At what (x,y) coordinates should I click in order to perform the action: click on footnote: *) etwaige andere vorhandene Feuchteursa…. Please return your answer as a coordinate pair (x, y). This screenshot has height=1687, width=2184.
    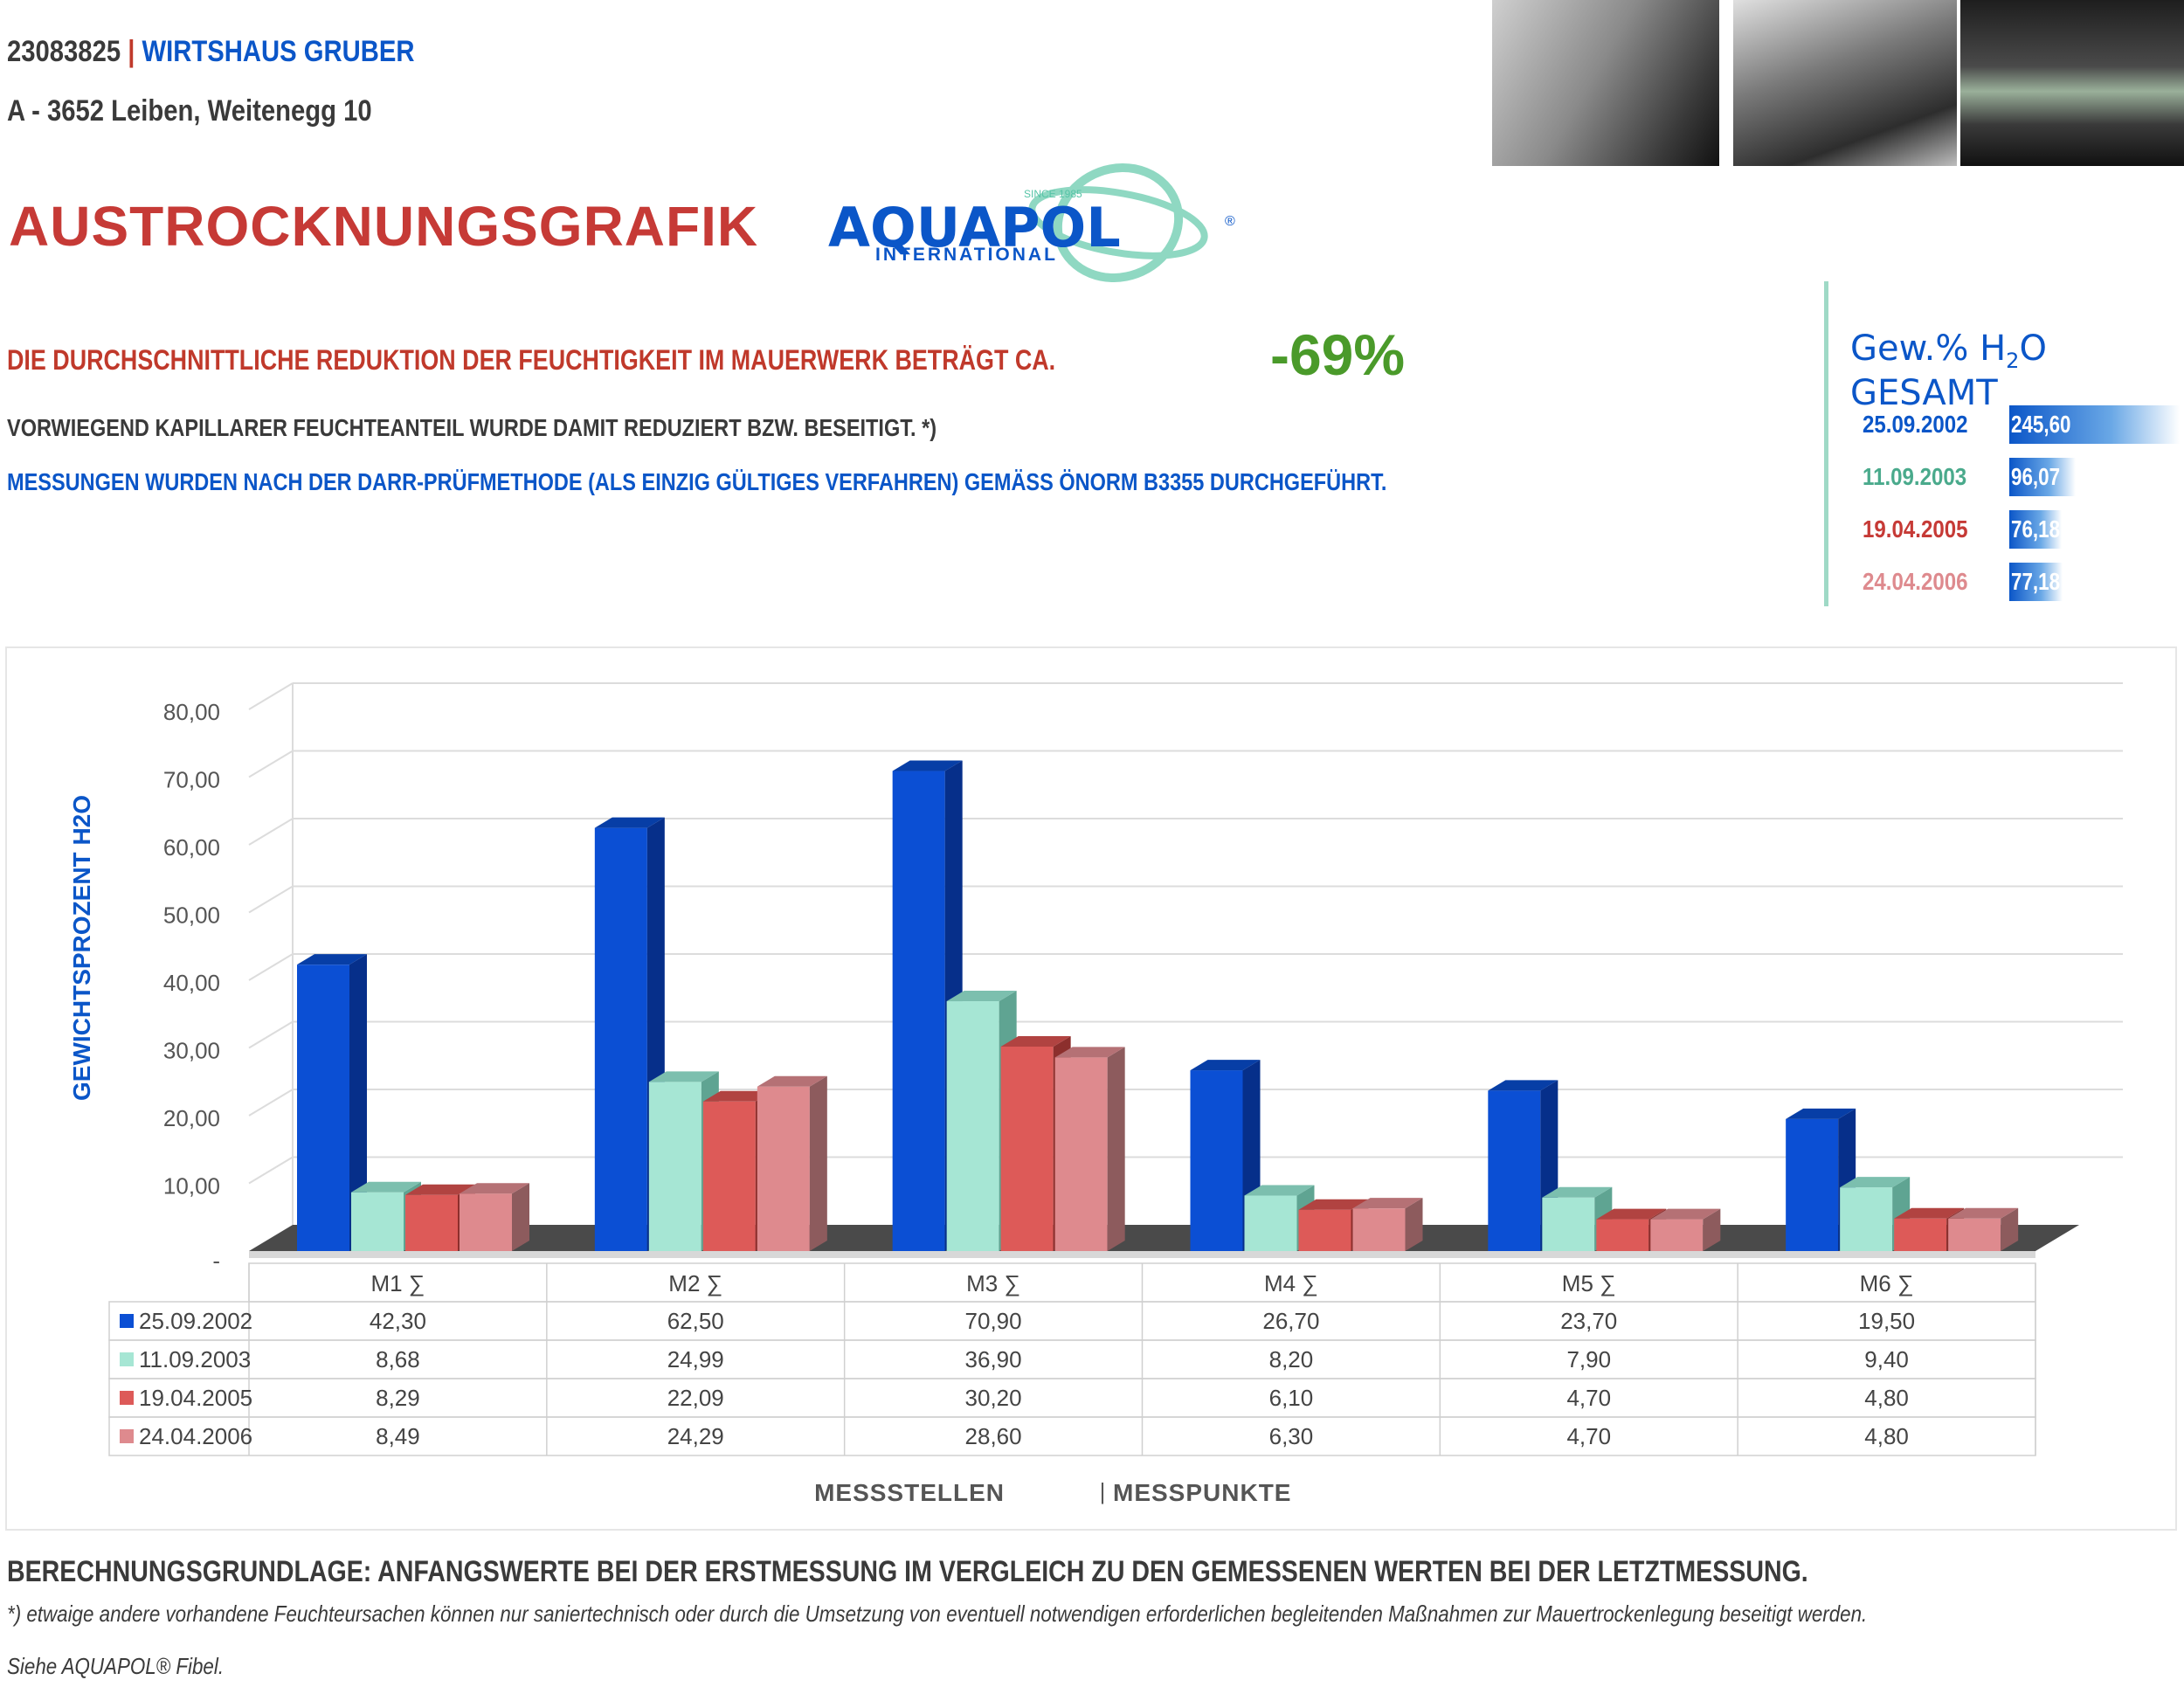
    Looking at the image, I should click on (937, 1614).